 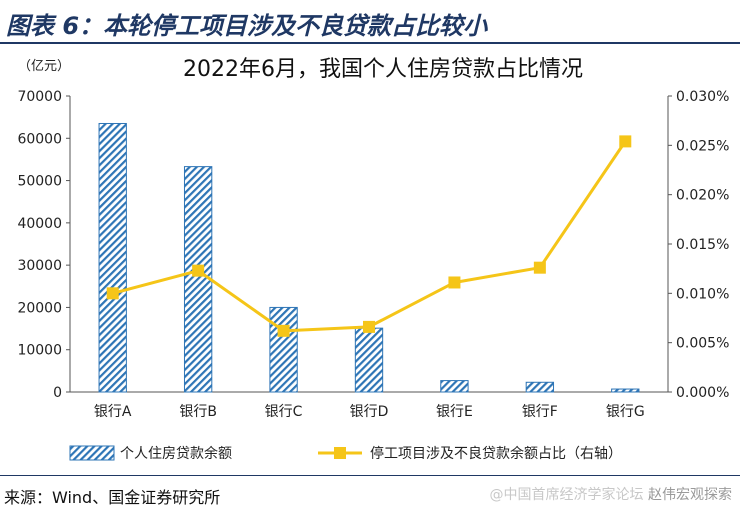 What do you see at coordinates (540, 412) in the screenshot?
I see `x-tick-label: 银行F` at bounding box center [540, 412].